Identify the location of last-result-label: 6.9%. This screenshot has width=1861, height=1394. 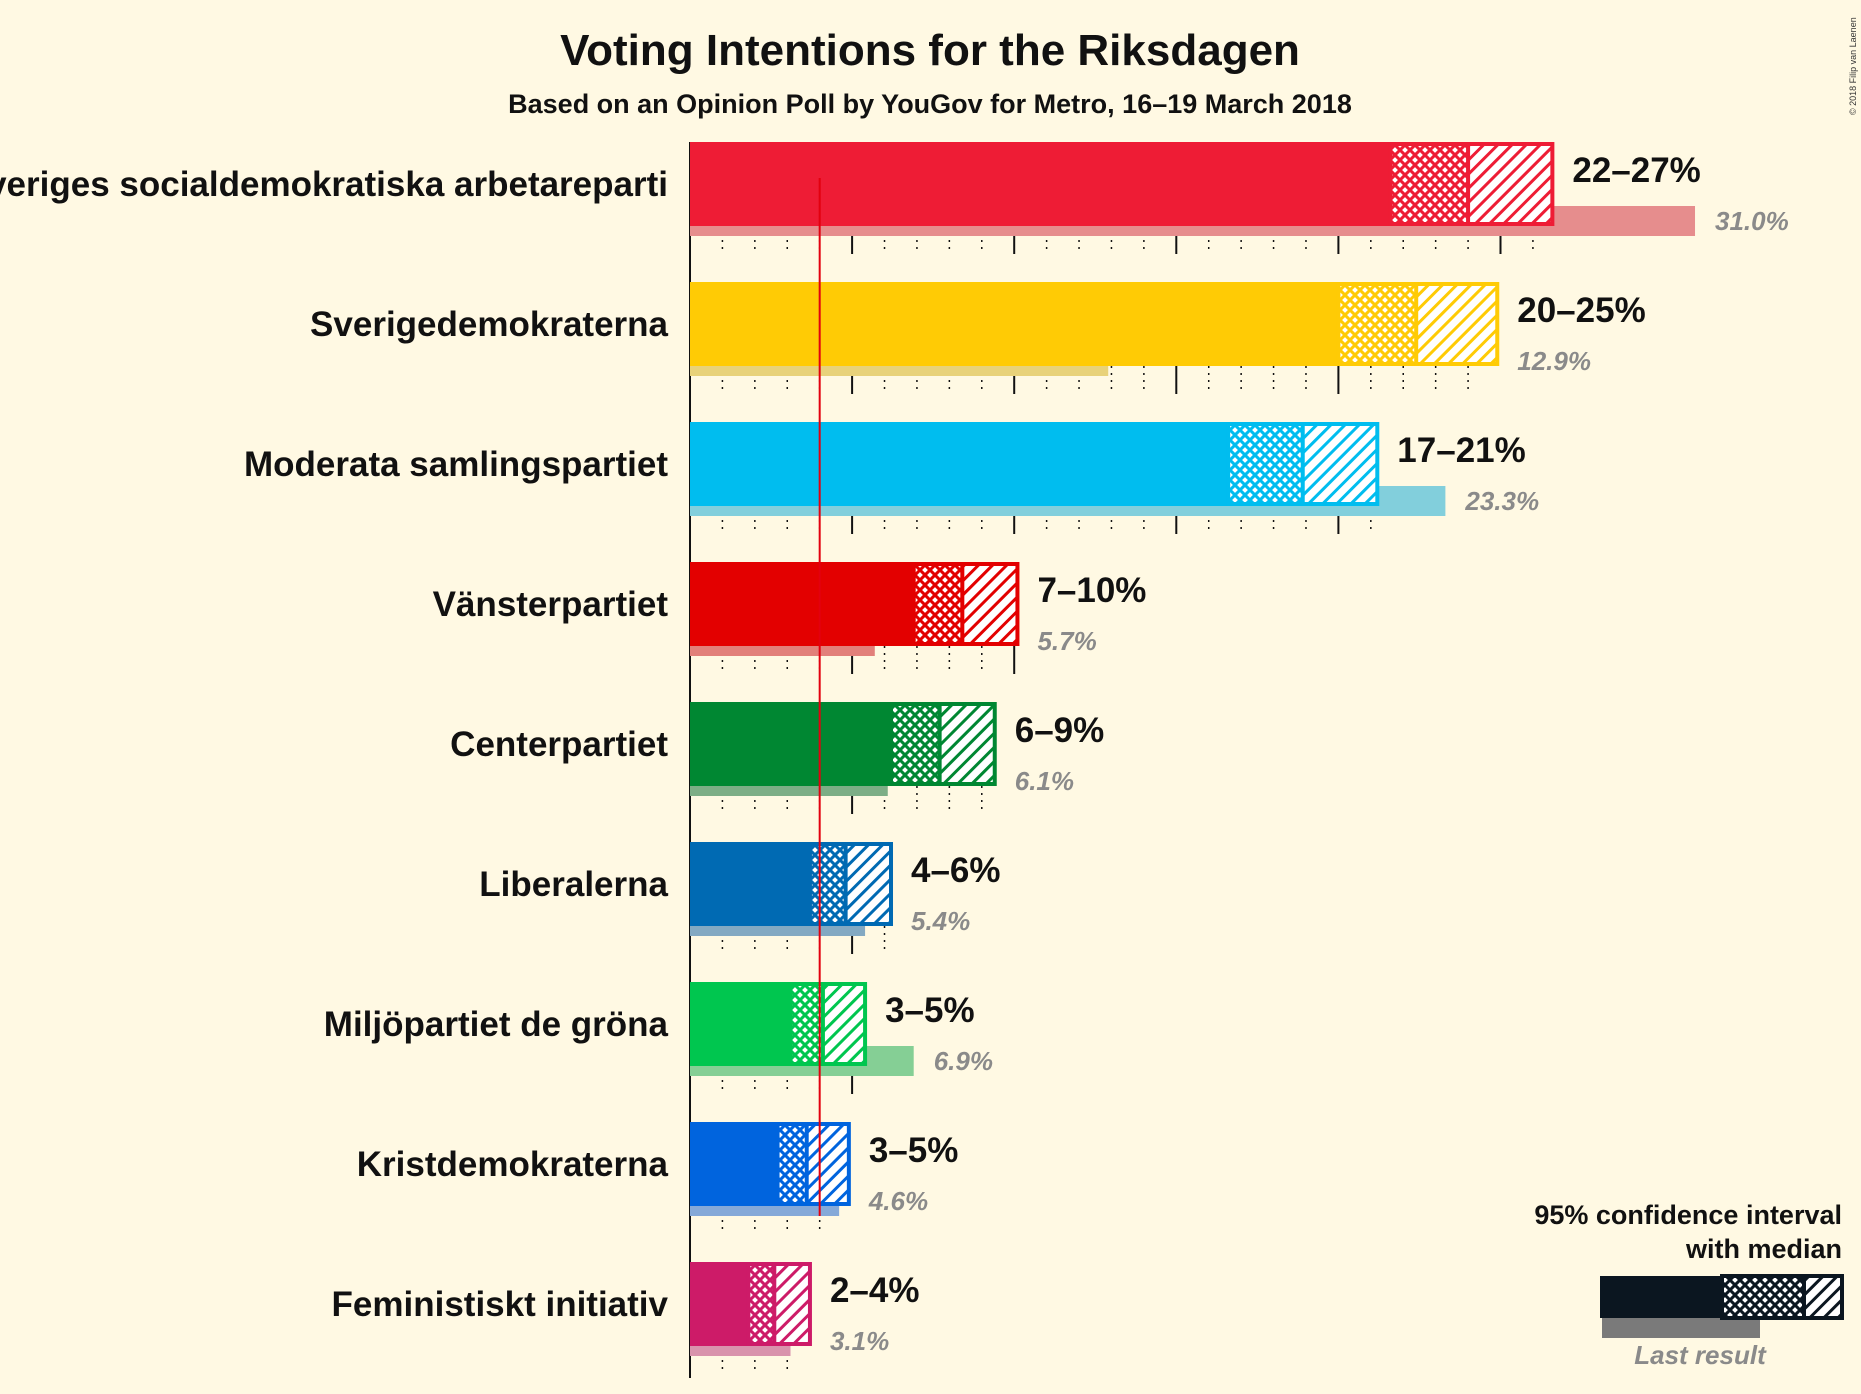
(963, 1061).